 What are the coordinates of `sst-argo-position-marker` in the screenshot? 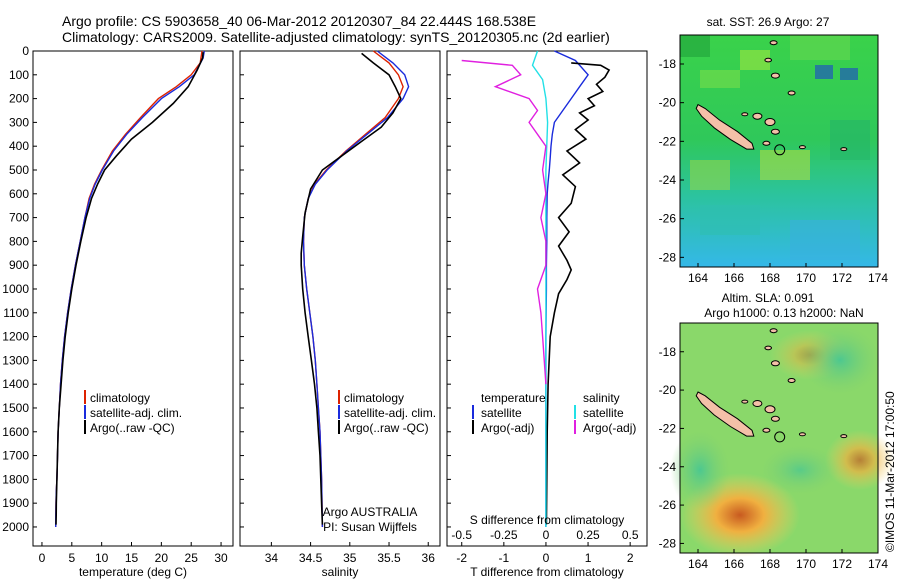 It's located at (780, 150).